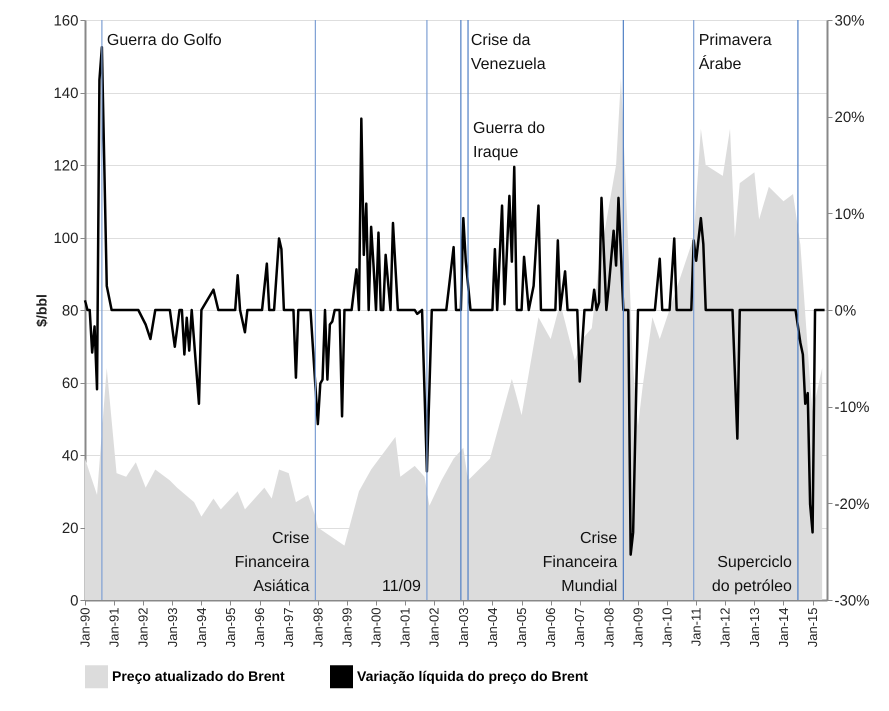 This screenshot has width=889, height=711. What do you see at coordinates (346, 628) in the screenshot?
I see `x-tick-label: Jan-99` at bounding box center [346, 628].